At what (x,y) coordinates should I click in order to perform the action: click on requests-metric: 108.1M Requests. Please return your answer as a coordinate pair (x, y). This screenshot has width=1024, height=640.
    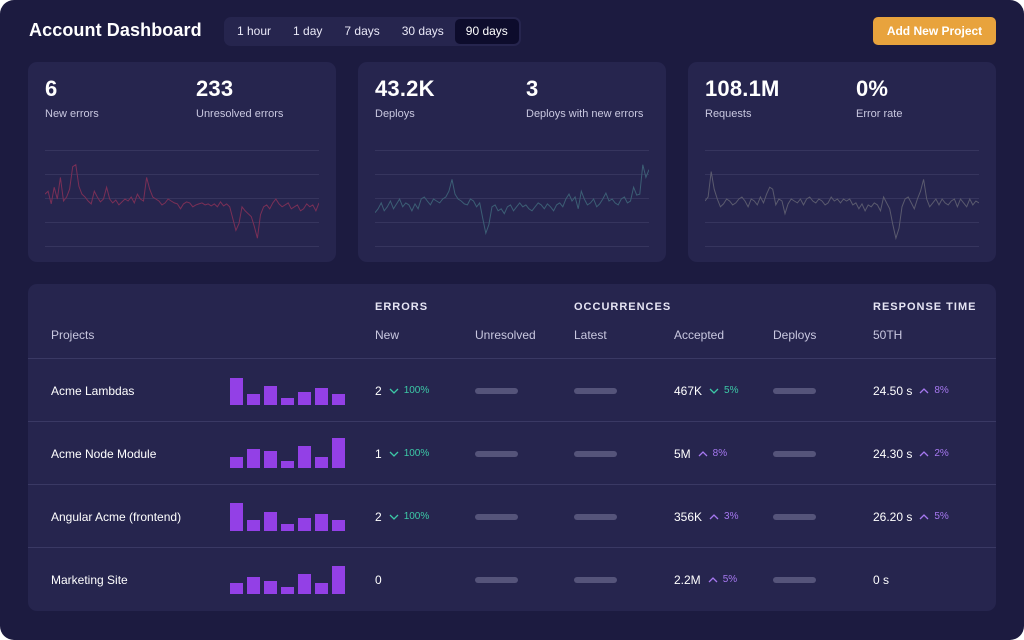
    Looking at the image, I should click on (742, 98).